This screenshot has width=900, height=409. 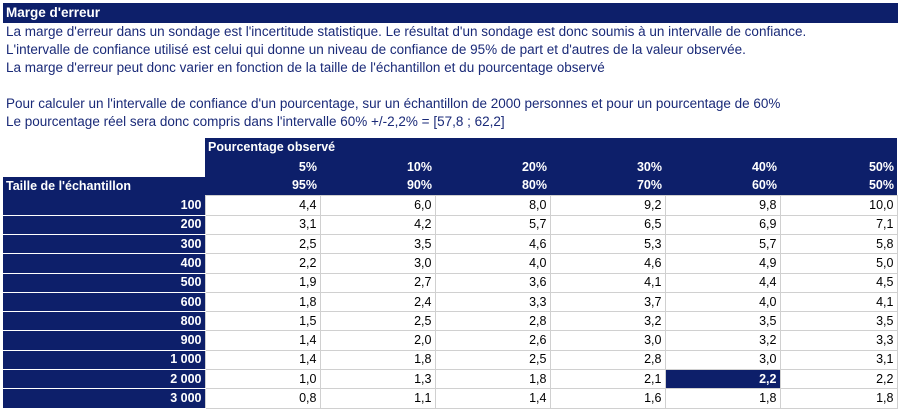 I want to click on sample-size-cell: 500, so click(x=104, y=283).